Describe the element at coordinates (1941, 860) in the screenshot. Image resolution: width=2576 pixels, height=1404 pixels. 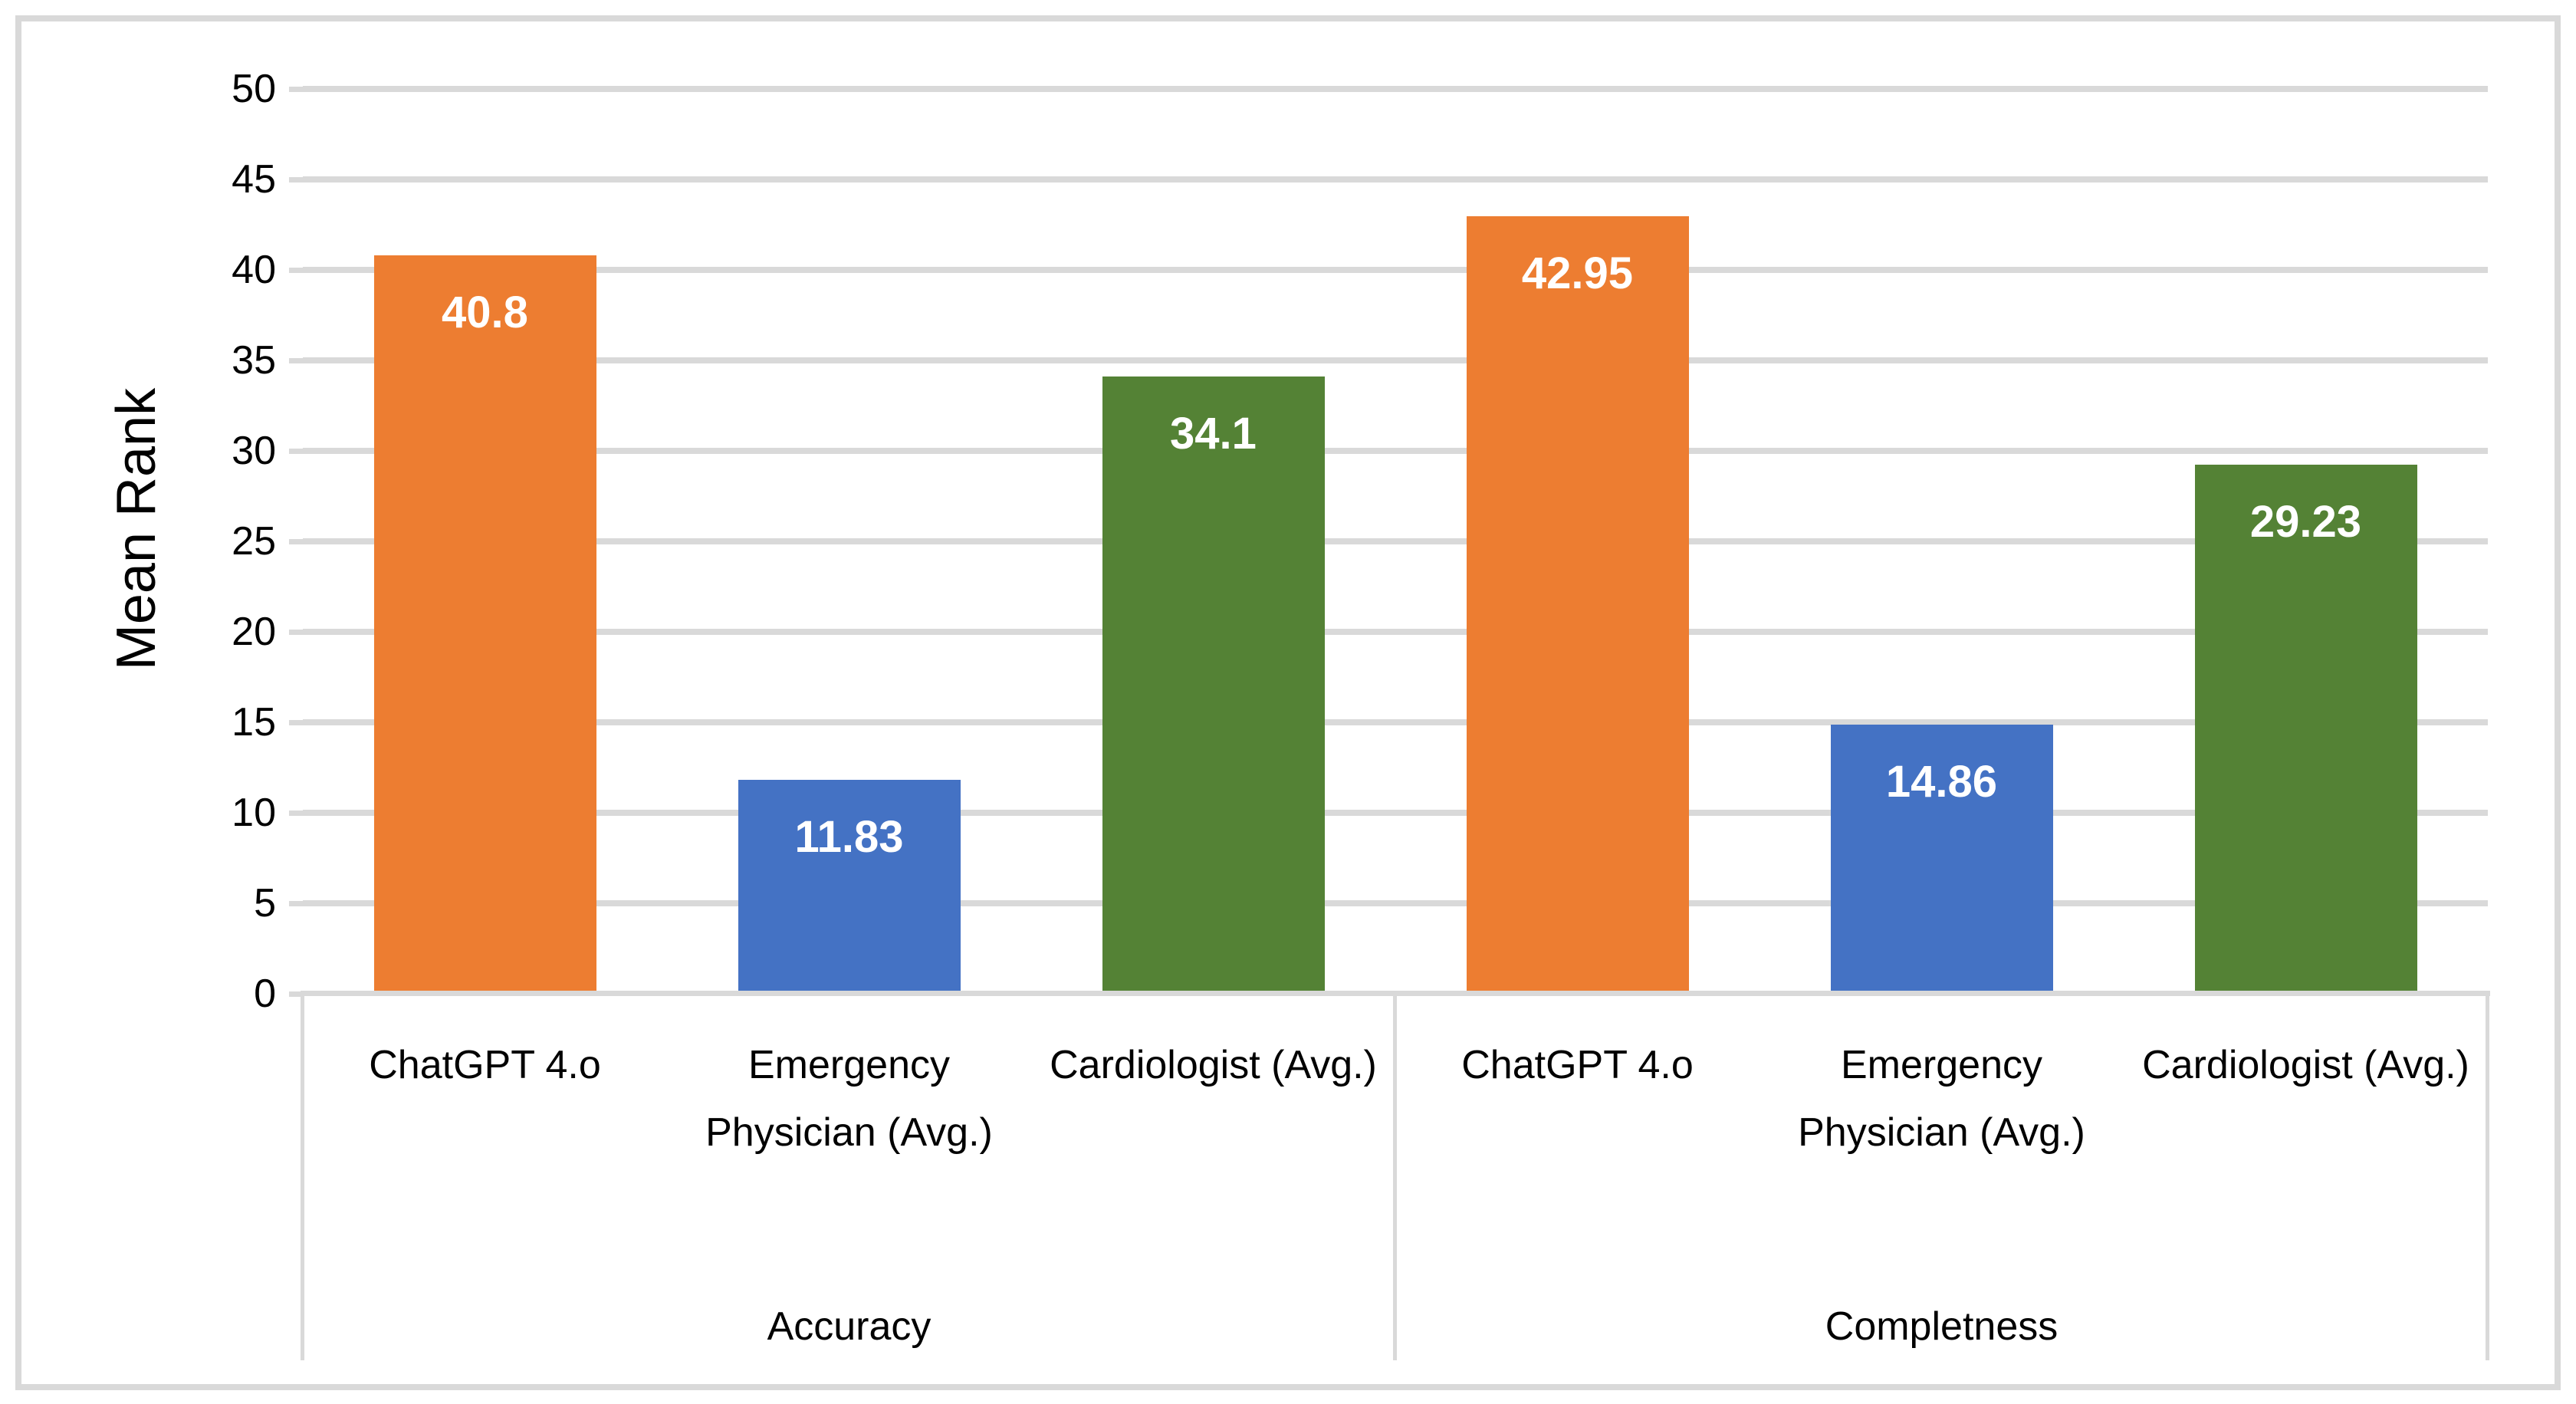
I see `bar-emergency-physician-avg-completness: 14.86` at that location.